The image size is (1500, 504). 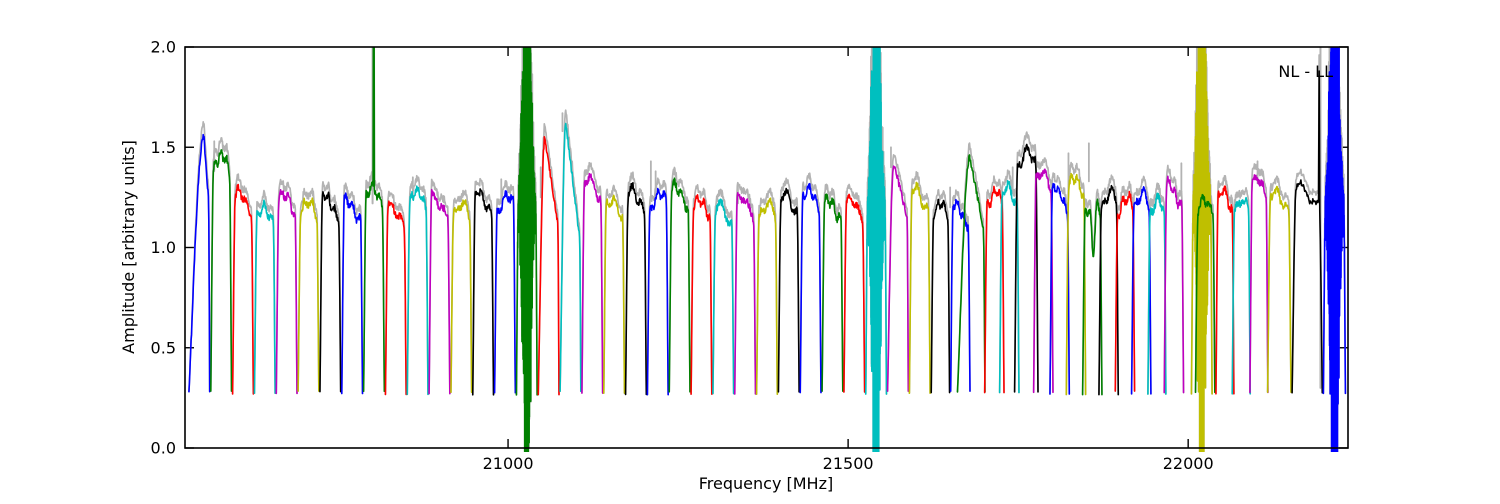 What do you see at coordinates (163, 247) in the screenshot?
I see `y-tick-label: 1.0` at bounding box center [163, 247].